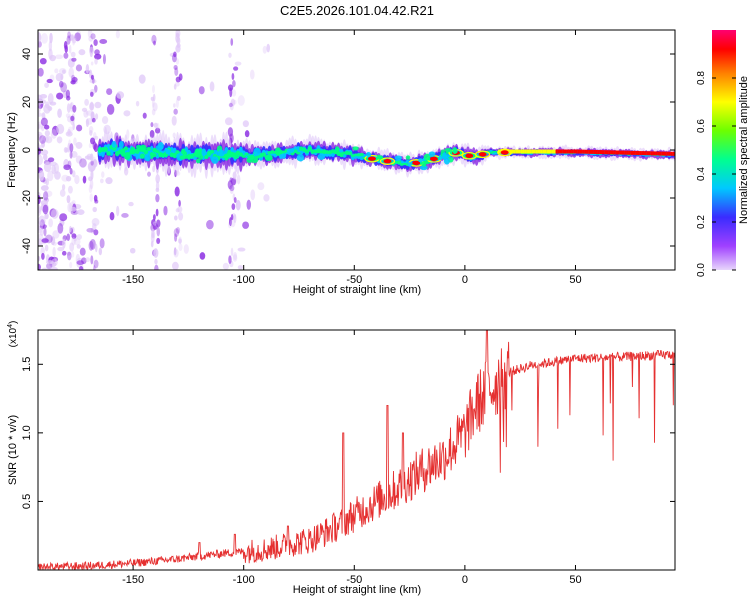  I want to click on snr-ytick-label: 0.5, so click(27, 501).